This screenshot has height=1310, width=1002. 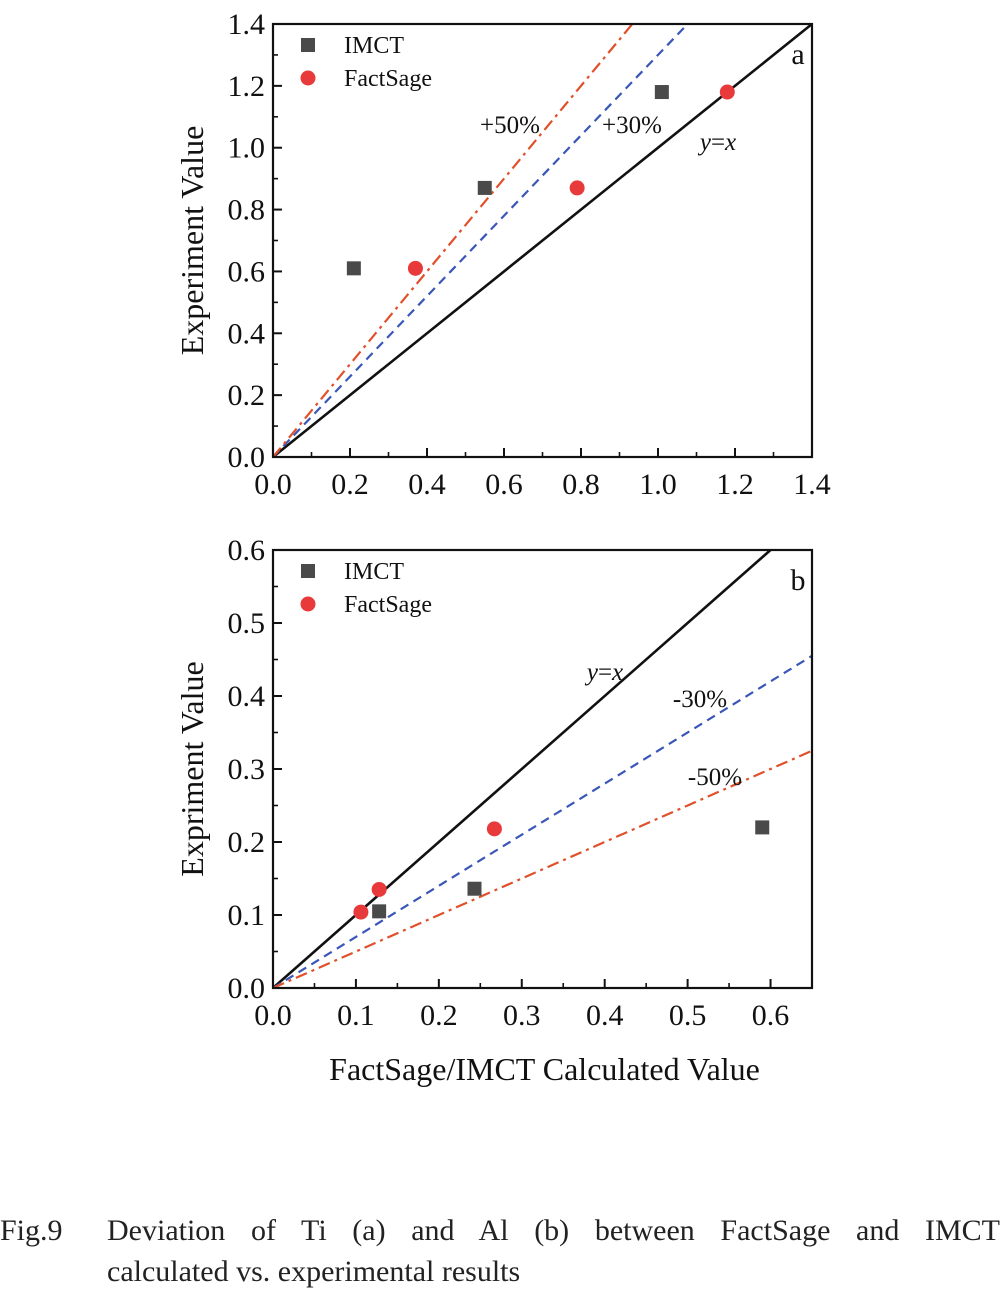 What do you see at coordinates (356, 1015) in the screenshot?
I see `x-tick-label: 0.1` at bounding box center [356, 1015].